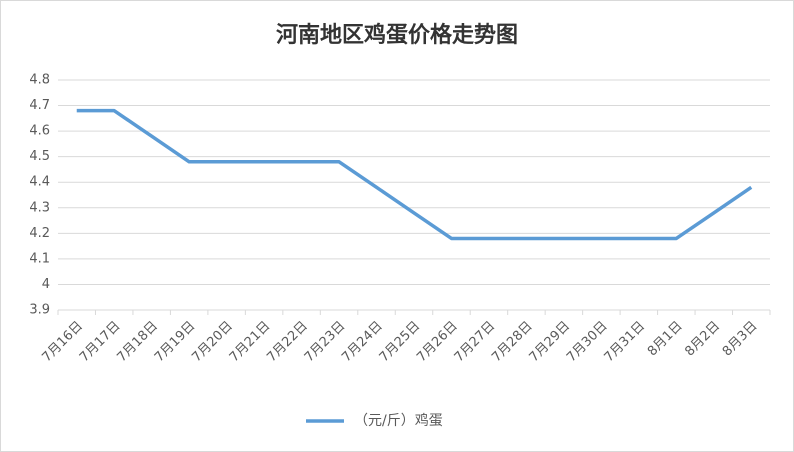 The height and width of the screenshot is (452, 794). I want to click on y-tick-label: 4.6, so click(39, 131).